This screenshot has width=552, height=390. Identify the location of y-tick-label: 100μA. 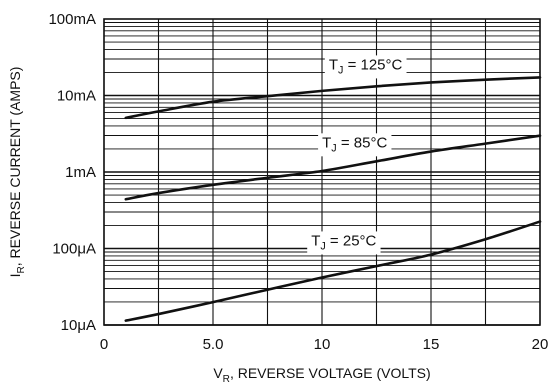
(74, 249).